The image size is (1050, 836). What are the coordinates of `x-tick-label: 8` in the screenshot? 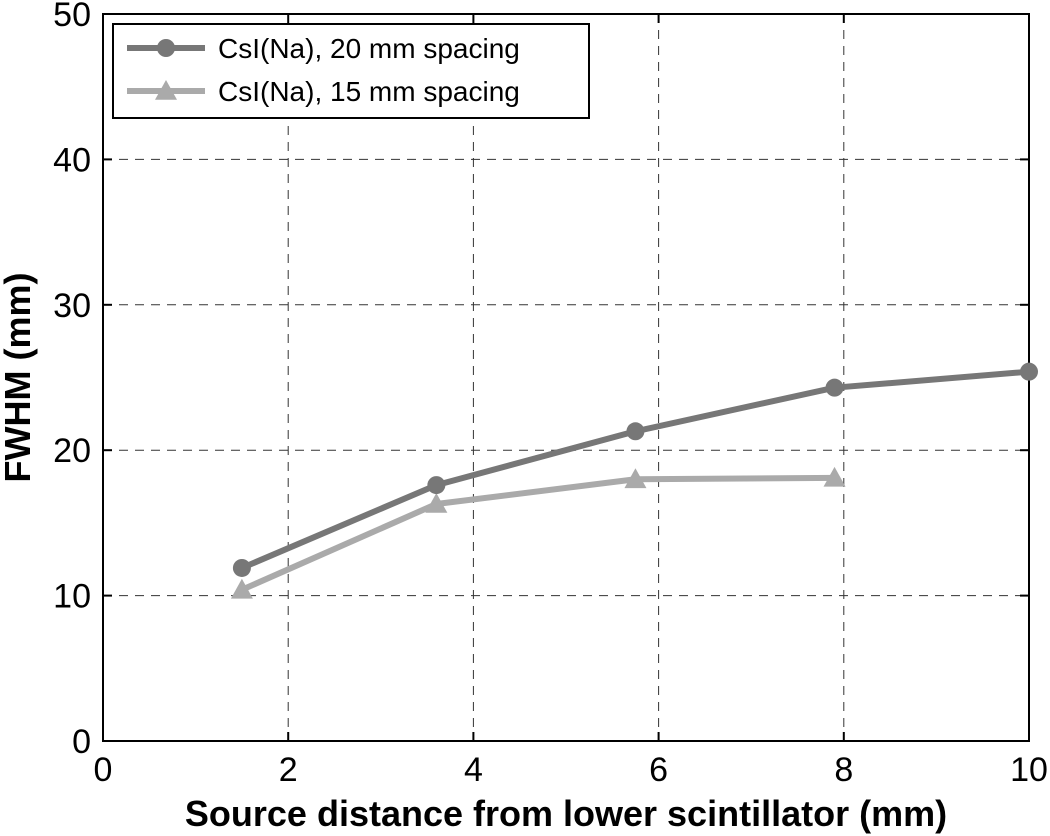 It's located at (843, 770).